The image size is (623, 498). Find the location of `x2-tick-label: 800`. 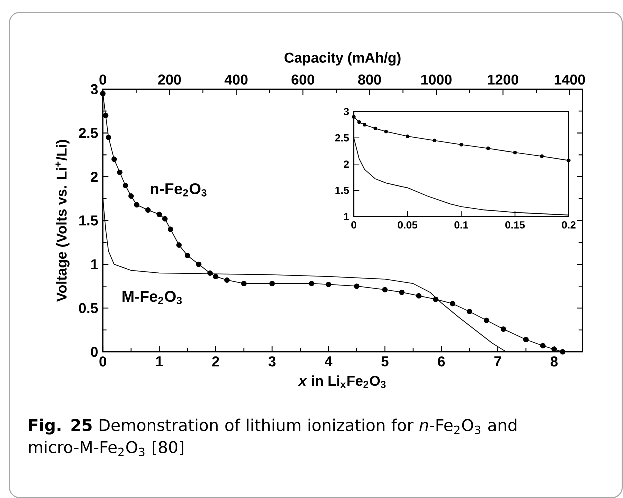

x2-tick-label: 800 is located at coordinates (370, 79).